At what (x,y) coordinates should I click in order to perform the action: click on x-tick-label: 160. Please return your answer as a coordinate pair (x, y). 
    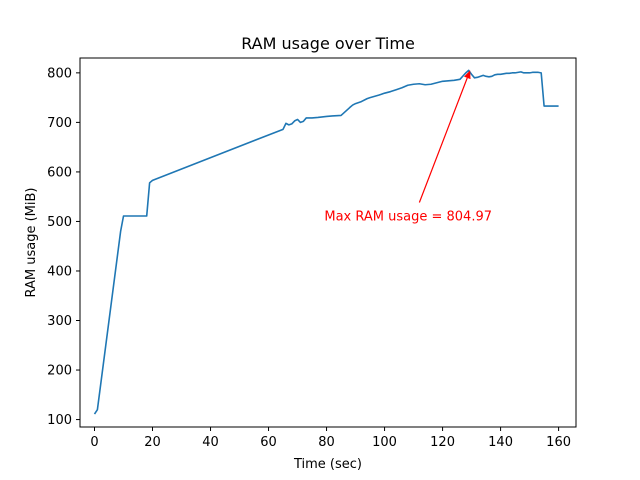
    Looking at the image, I should click on (558, 442).